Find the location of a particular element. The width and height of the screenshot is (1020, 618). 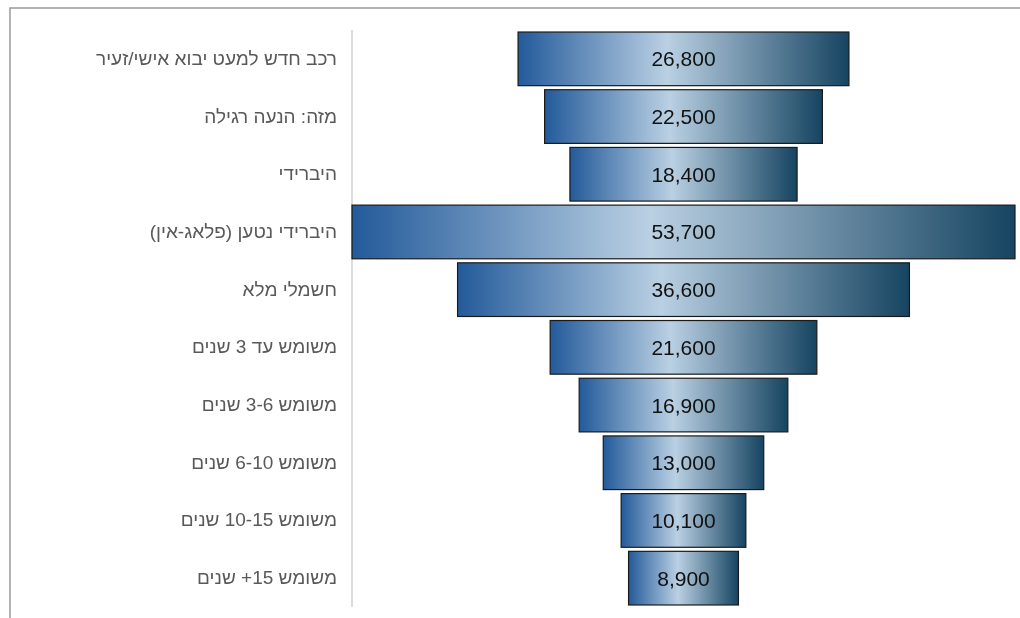

data-label: 53,700 is located at coordinates (683, 232).